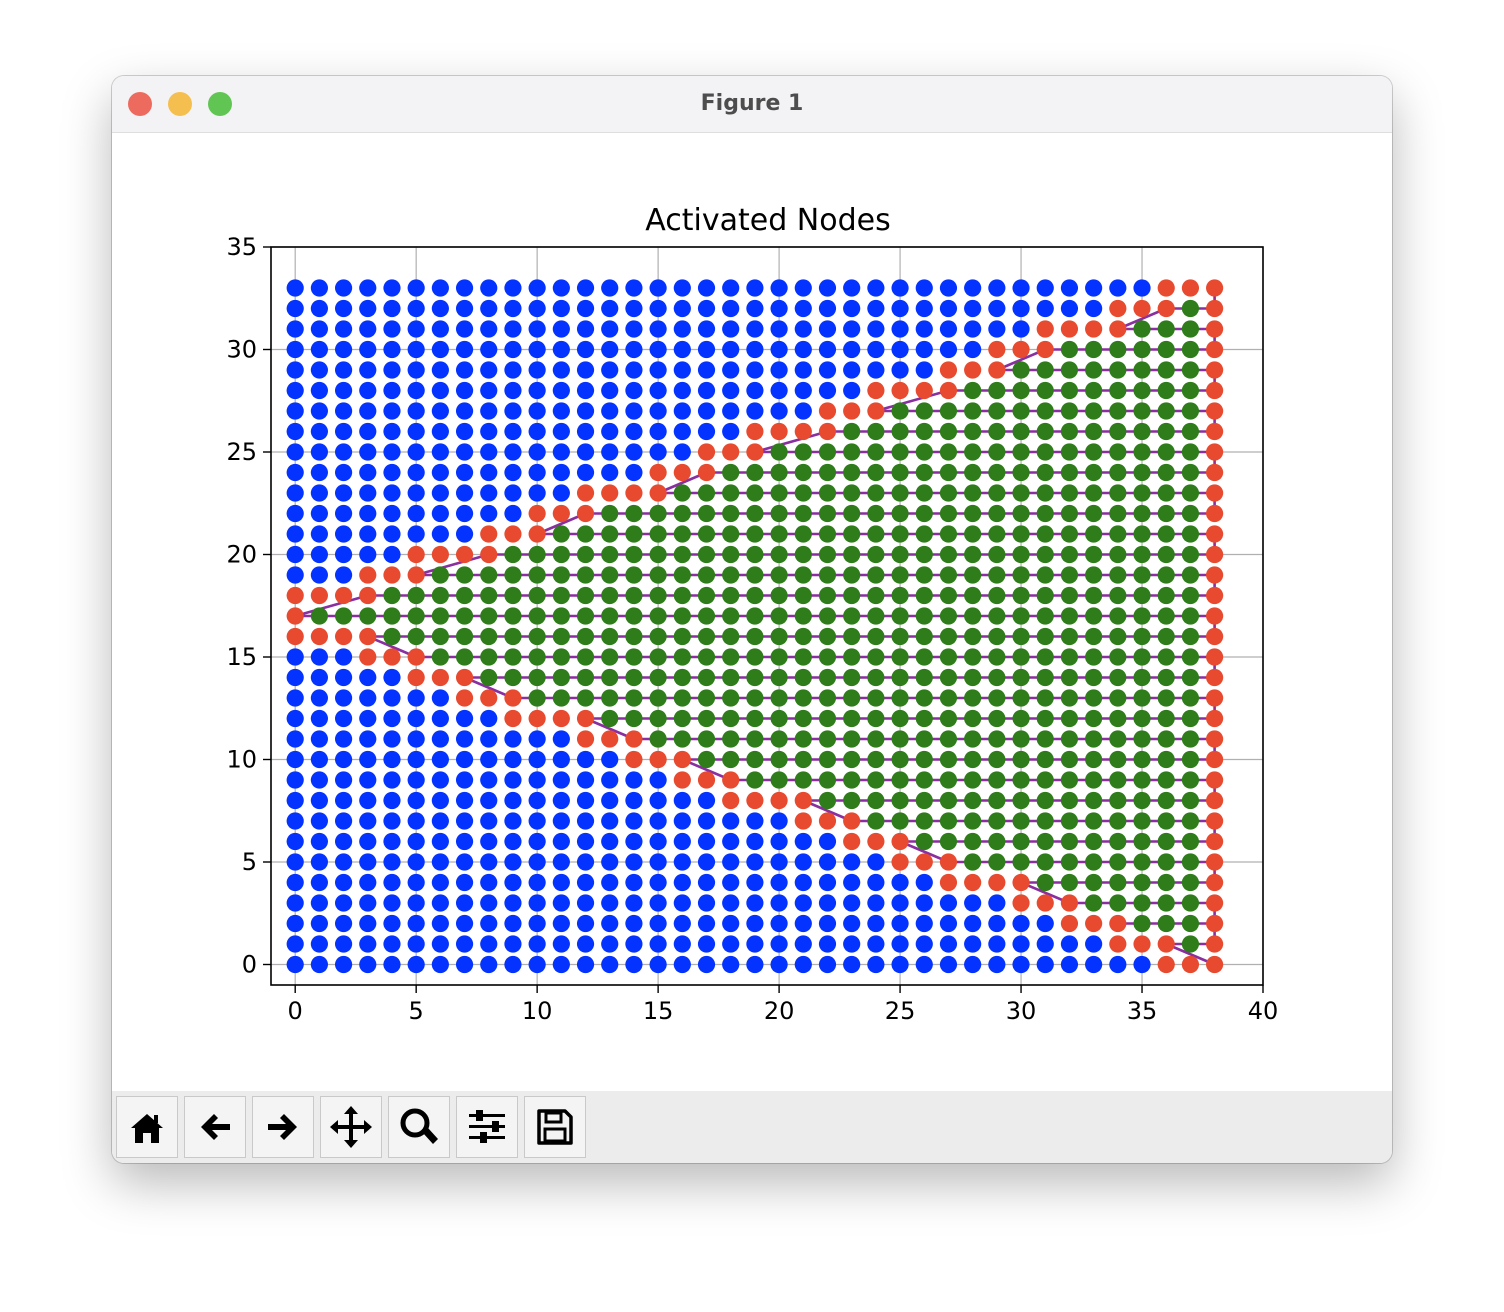  What do you see at coordinates (351, 1127) in the screenshot?
I see `pan-button` at bounding box center [351, 1127].